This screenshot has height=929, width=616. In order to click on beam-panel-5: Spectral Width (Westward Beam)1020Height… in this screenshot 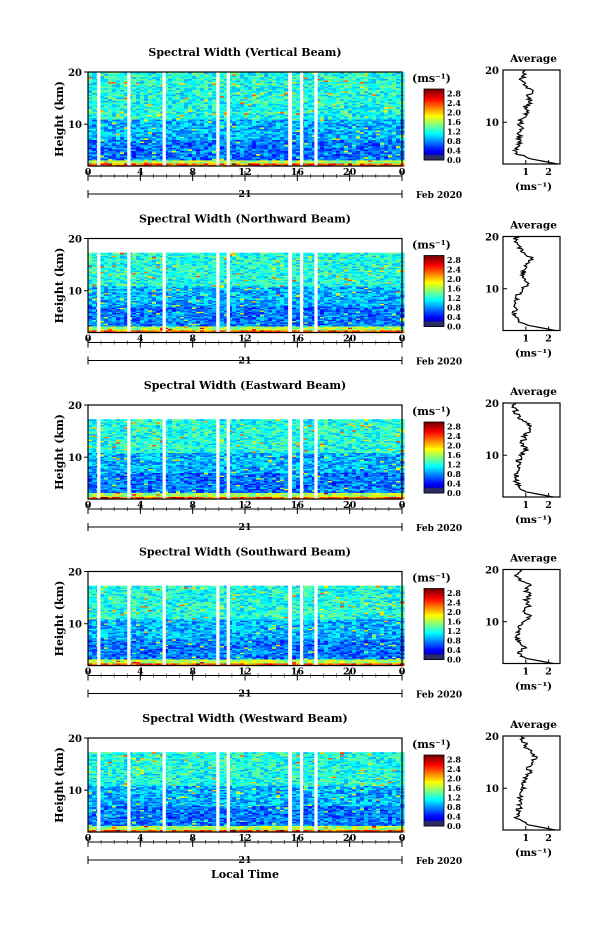, I will do `click(306, 796)`.